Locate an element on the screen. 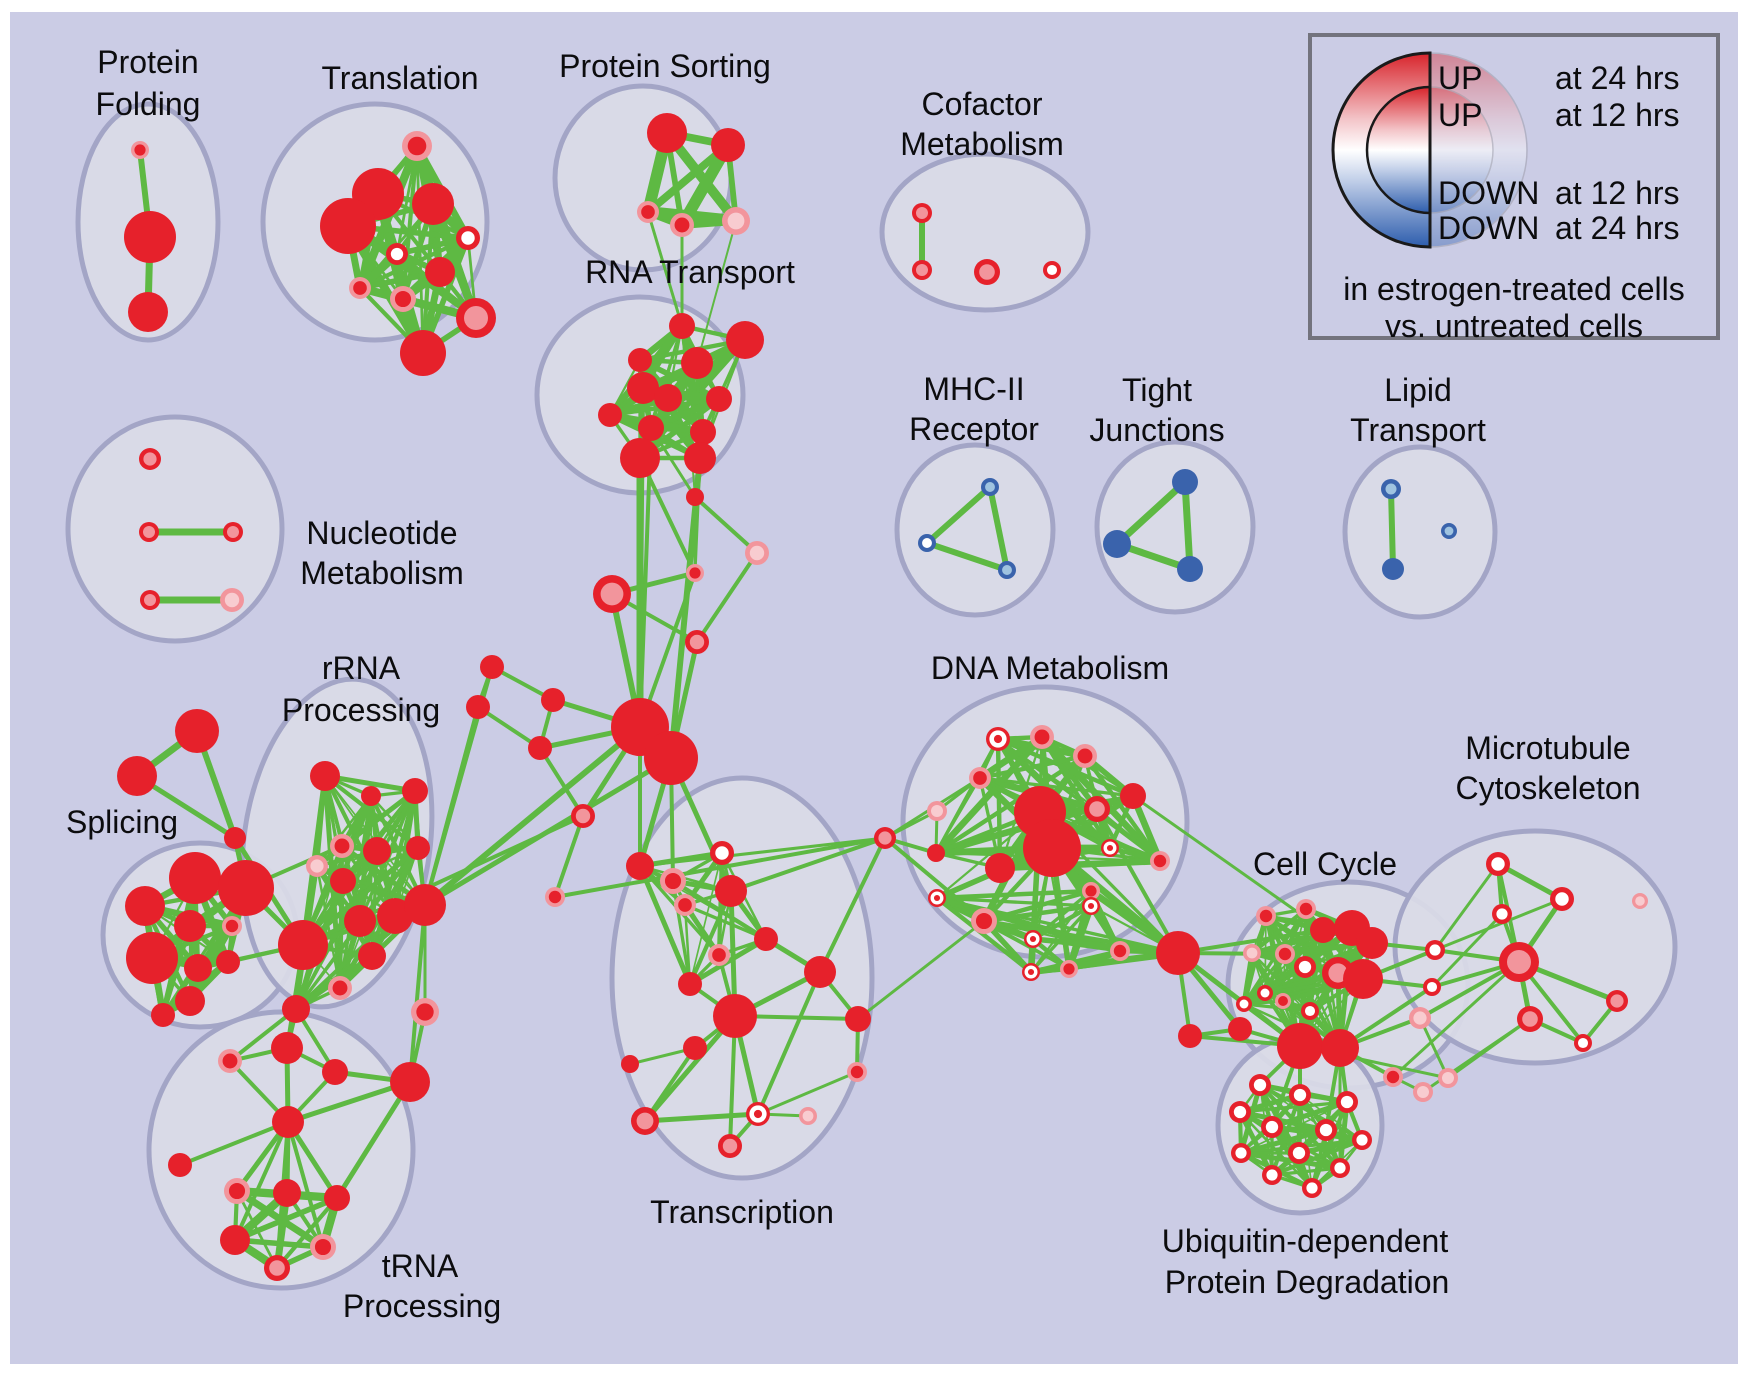 This screenshot has height=1376, width=1750. cluster-ellipse-cofactor-metabolism is located at coordinates (985, 232).